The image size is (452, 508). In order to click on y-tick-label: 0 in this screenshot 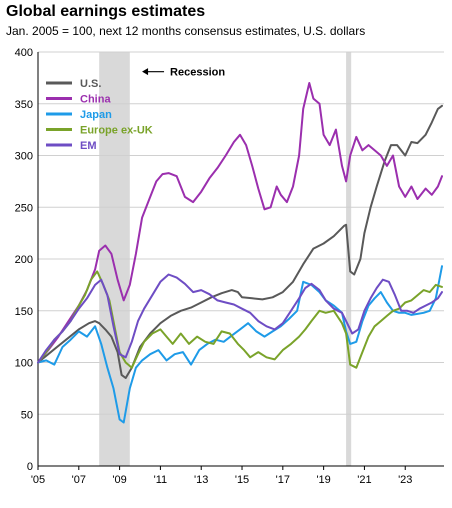, I will do `click(30, 467)`.